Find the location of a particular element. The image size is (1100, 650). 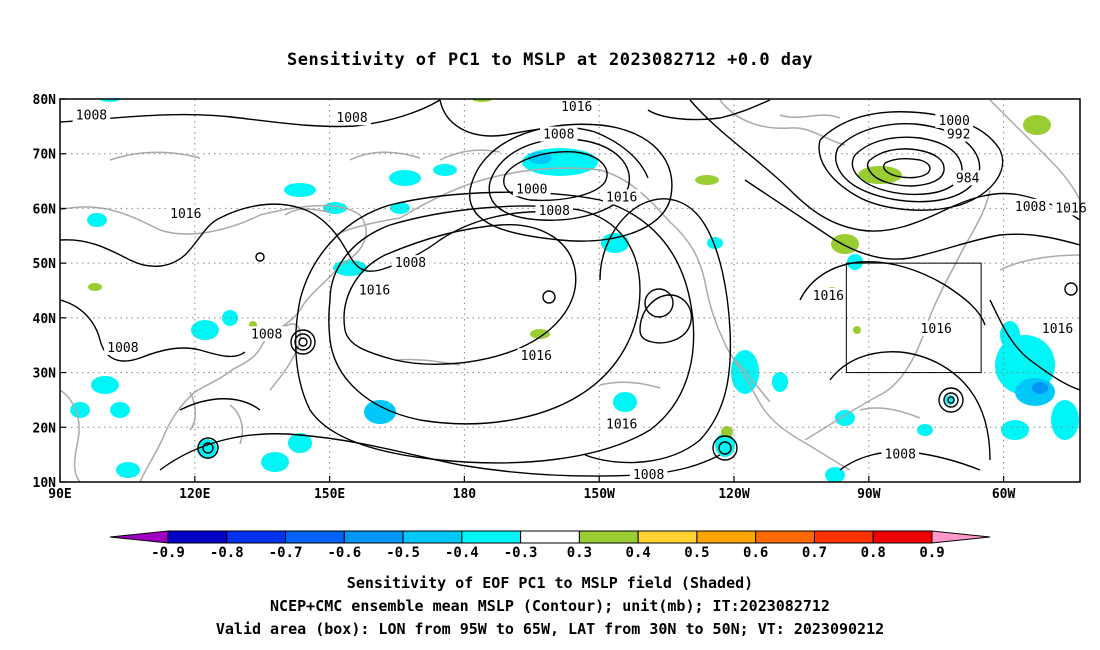

contour-label-text: 984 is located at coordinates (968, 178).